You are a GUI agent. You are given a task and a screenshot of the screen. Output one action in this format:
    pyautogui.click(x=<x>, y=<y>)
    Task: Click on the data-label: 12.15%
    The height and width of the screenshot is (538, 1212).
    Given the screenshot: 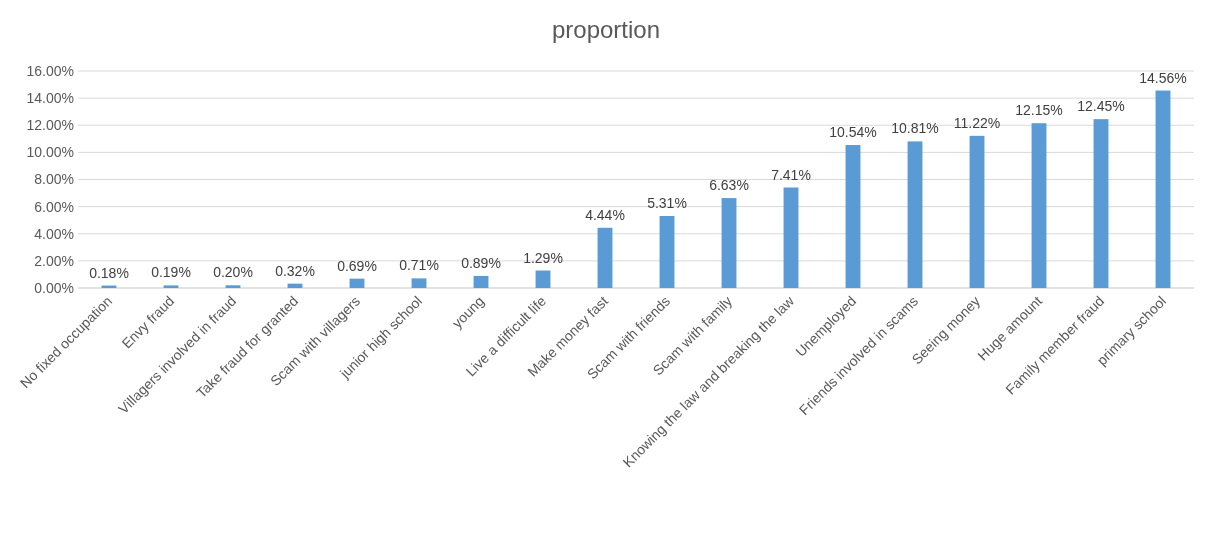 What is the action you would take?
    pyautogui.click(x=1039, y=110)
    